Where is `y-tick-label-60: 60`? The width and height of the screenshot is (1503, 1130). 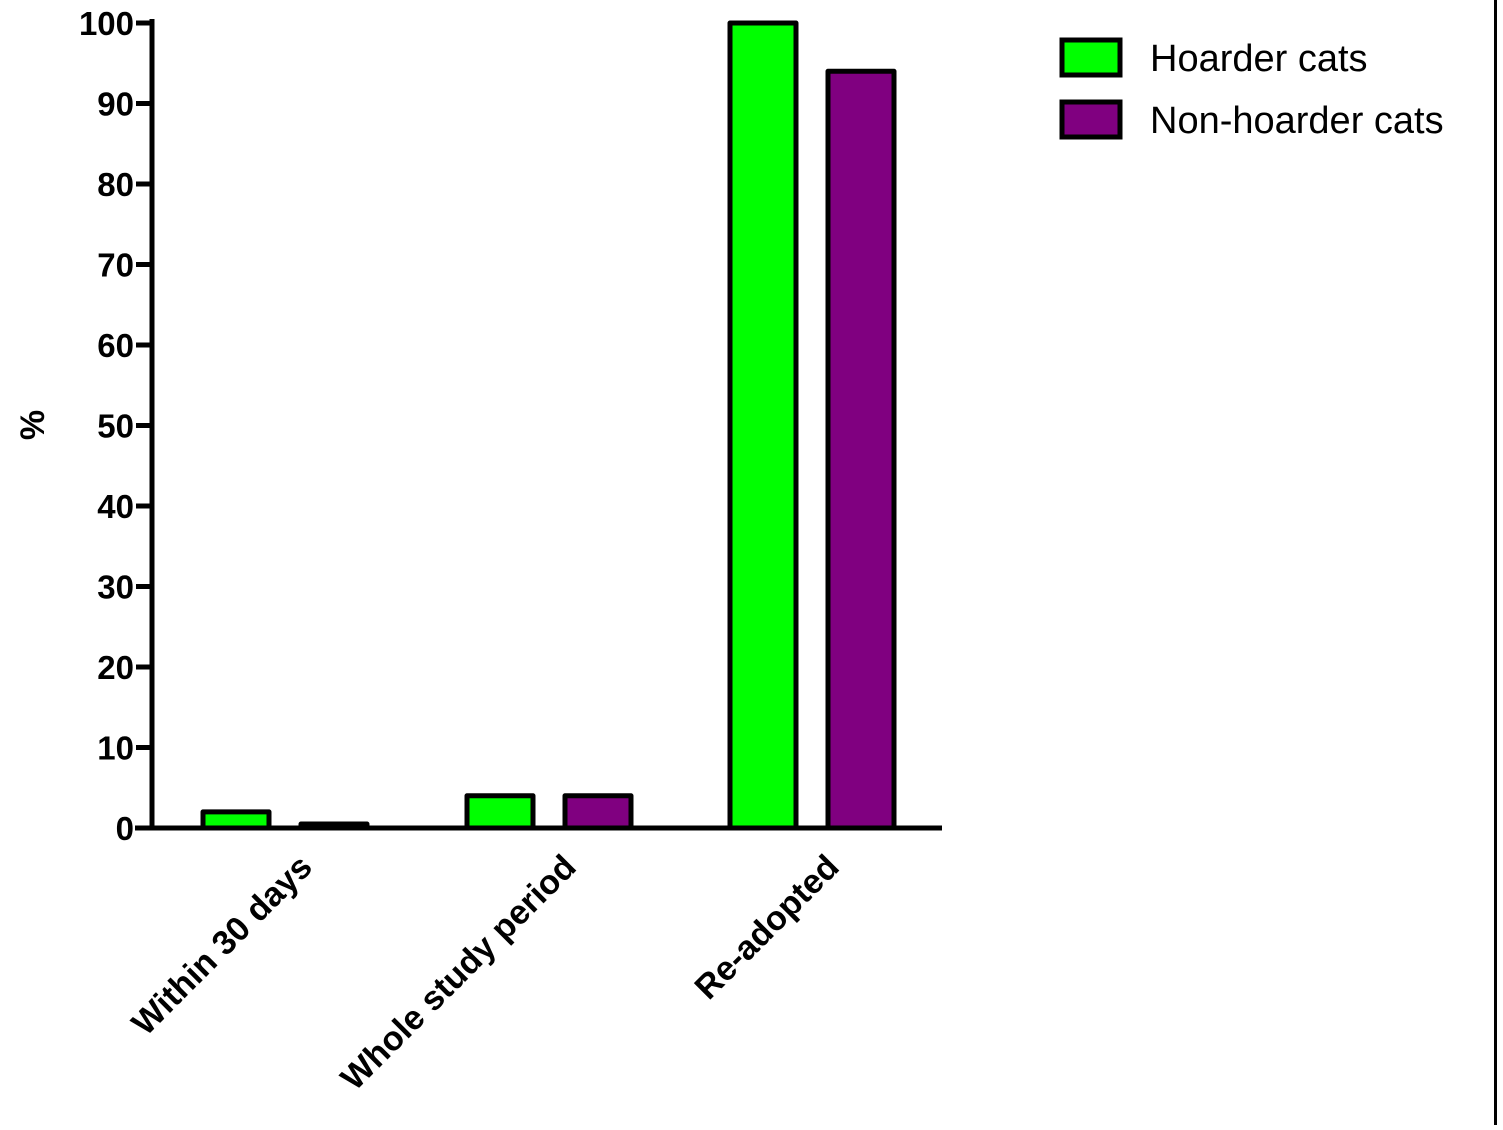 y-tick-label-60: 60 is located at coordinates (115, 345).